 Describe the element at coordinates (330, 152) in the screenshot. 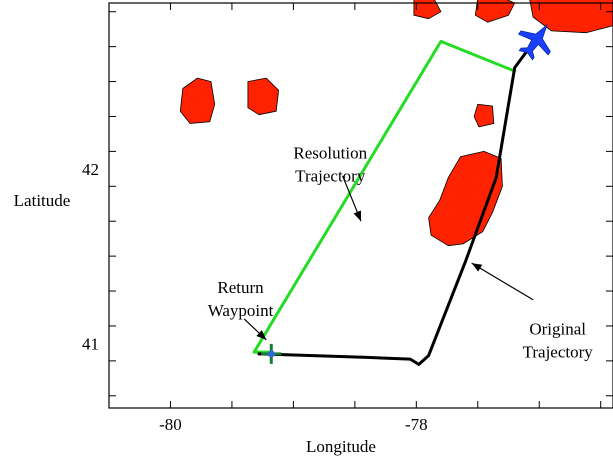

I see `annotation-1-line-1: Resolution` at that location.